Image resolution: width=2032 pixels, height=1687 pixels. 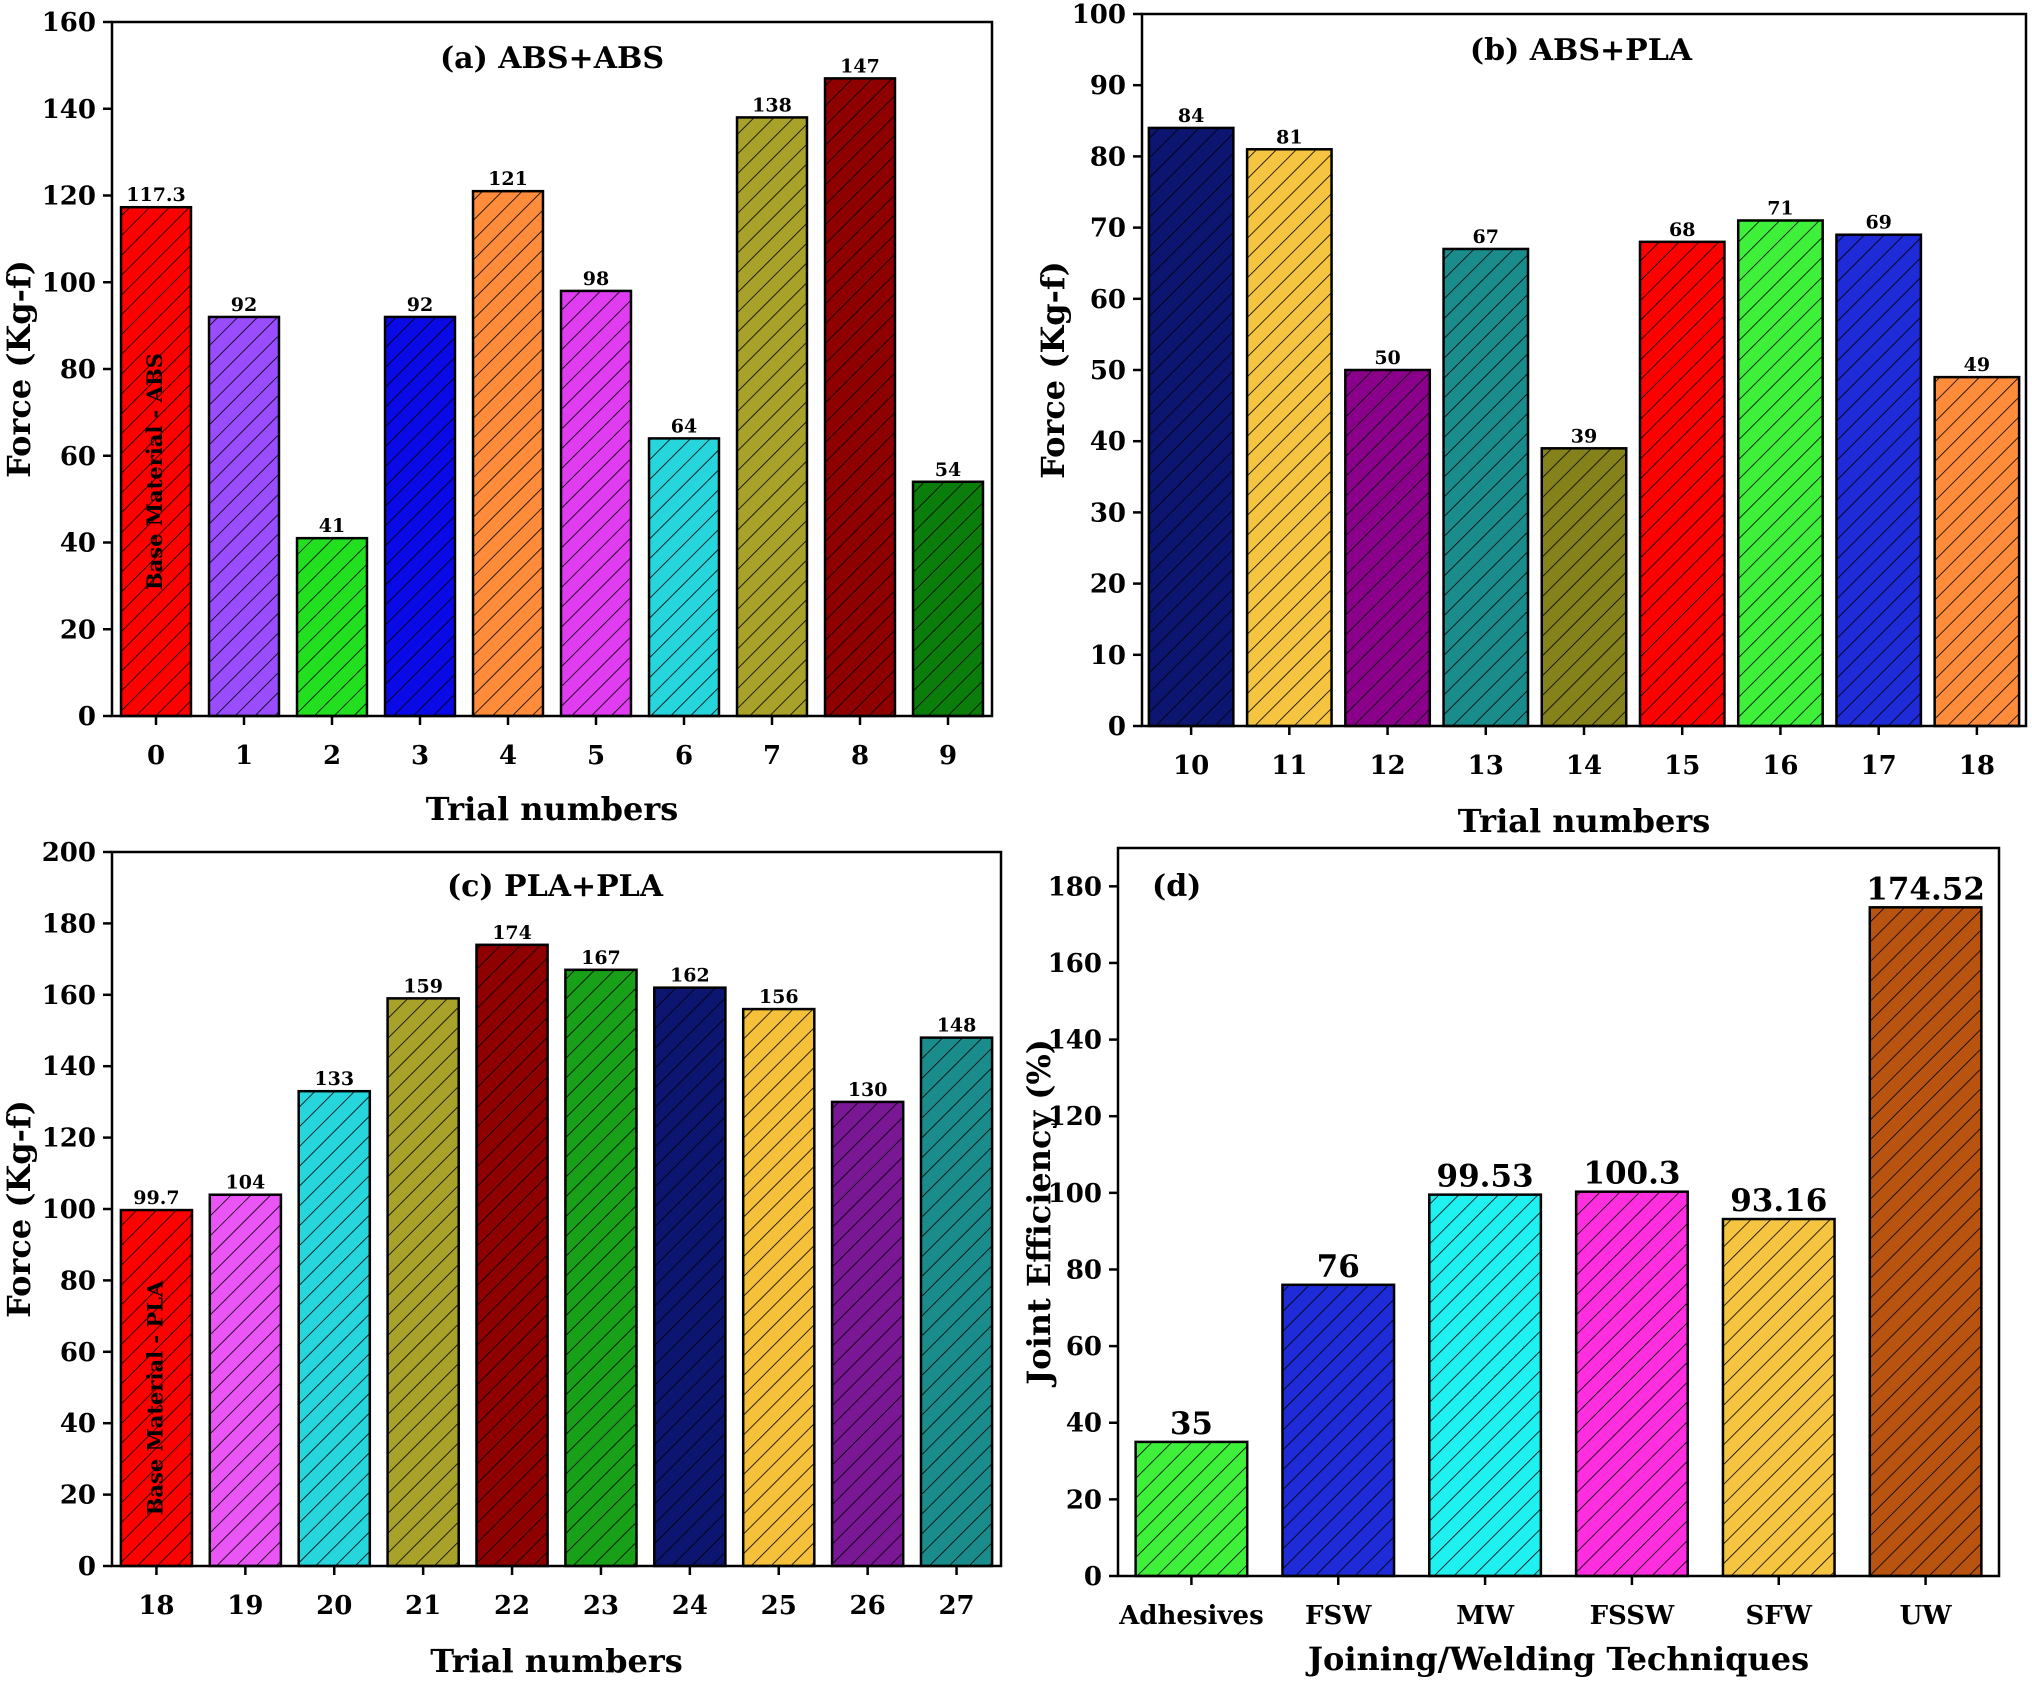 What do you see at coordinates (690, 976) in the screenshot?
I see `bar-value-label: 162` at bounding box center [690, 976].